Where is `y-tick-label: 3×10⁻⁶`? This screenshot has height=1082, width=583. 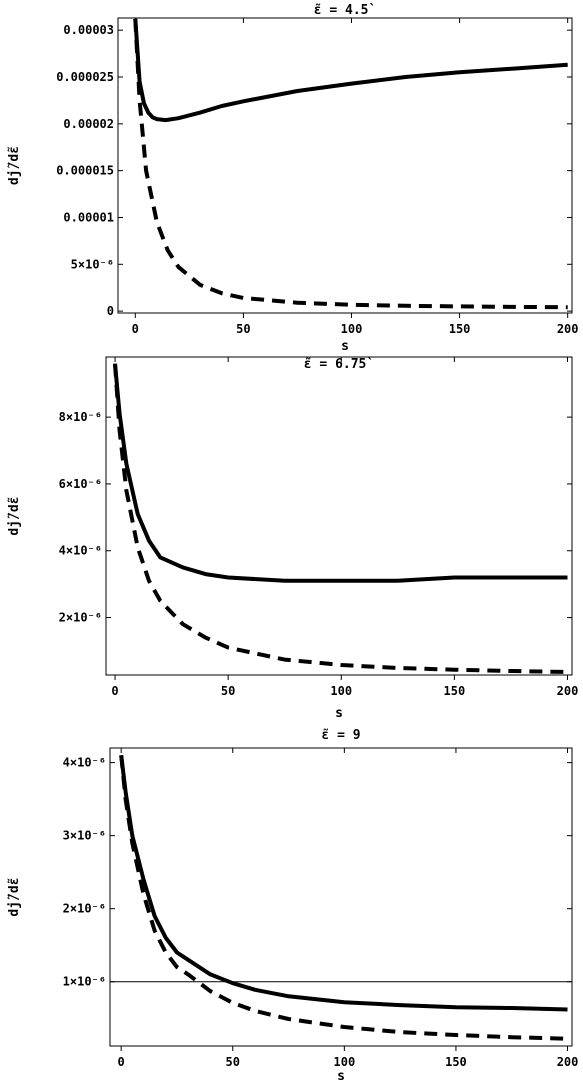 y-tick-label: 3×10⁻⁶ is located at coordinates (84, 836).